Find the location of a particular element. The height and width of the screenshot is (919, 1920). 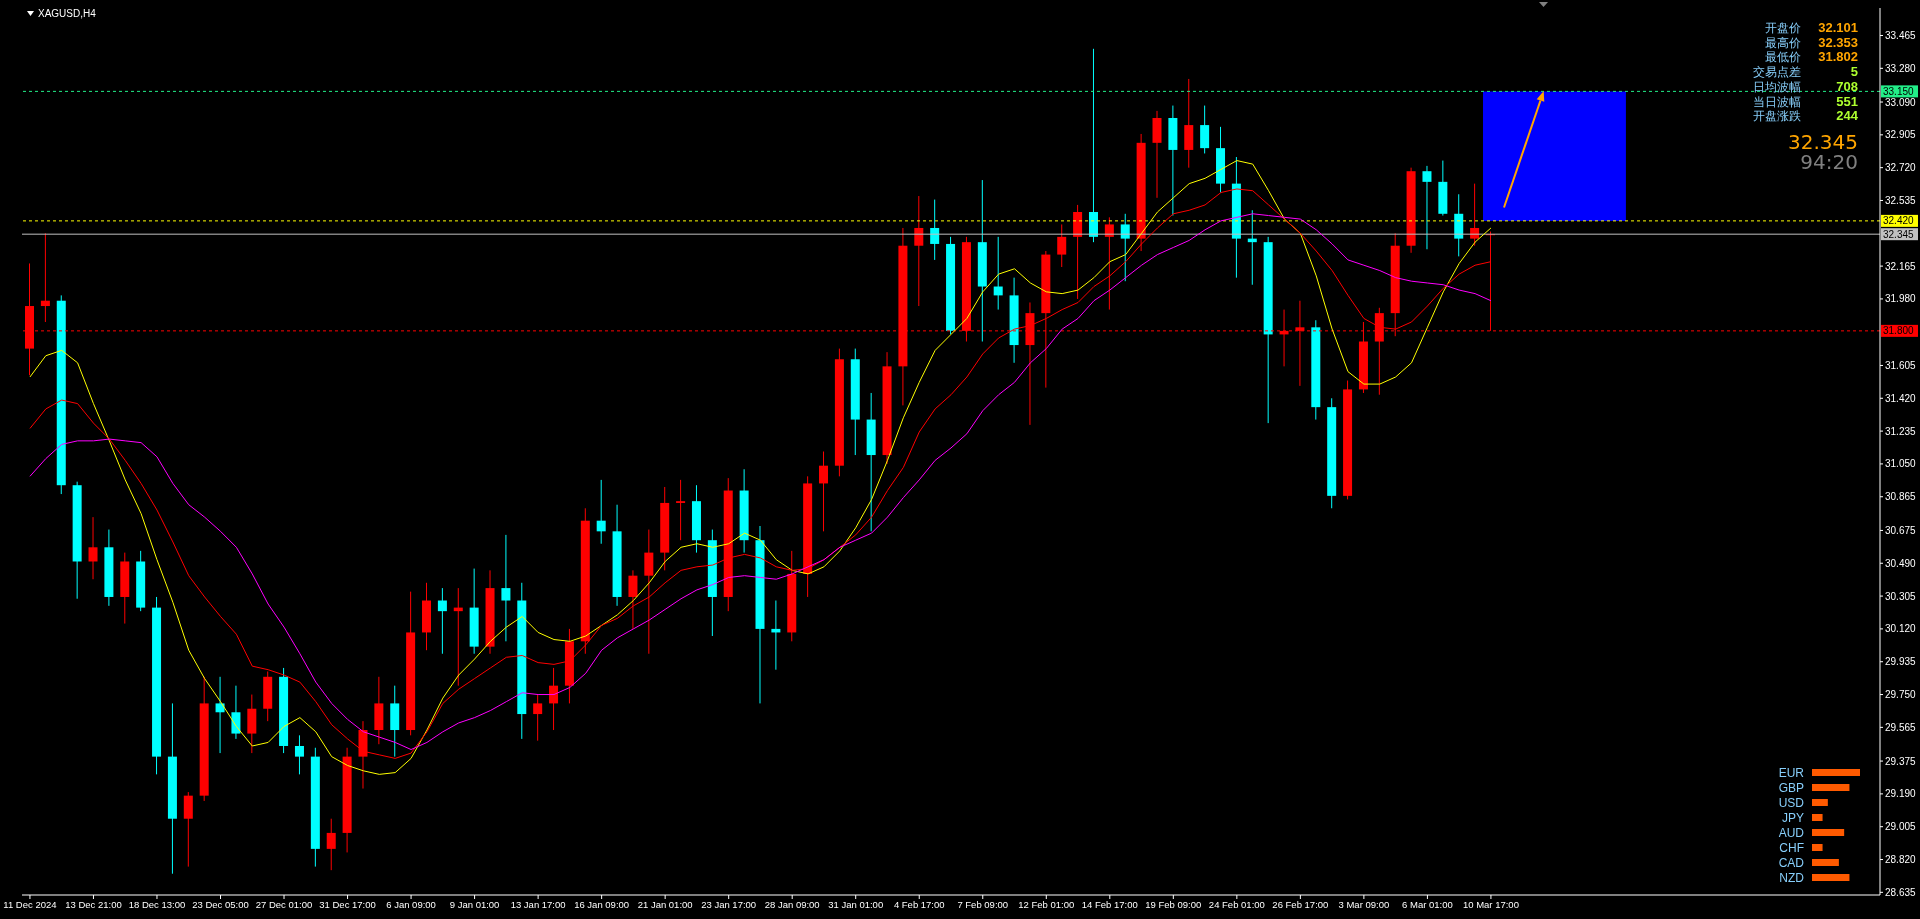

x-tick-label: 28 Jan 09:00 is located at coordinates (792, 904).